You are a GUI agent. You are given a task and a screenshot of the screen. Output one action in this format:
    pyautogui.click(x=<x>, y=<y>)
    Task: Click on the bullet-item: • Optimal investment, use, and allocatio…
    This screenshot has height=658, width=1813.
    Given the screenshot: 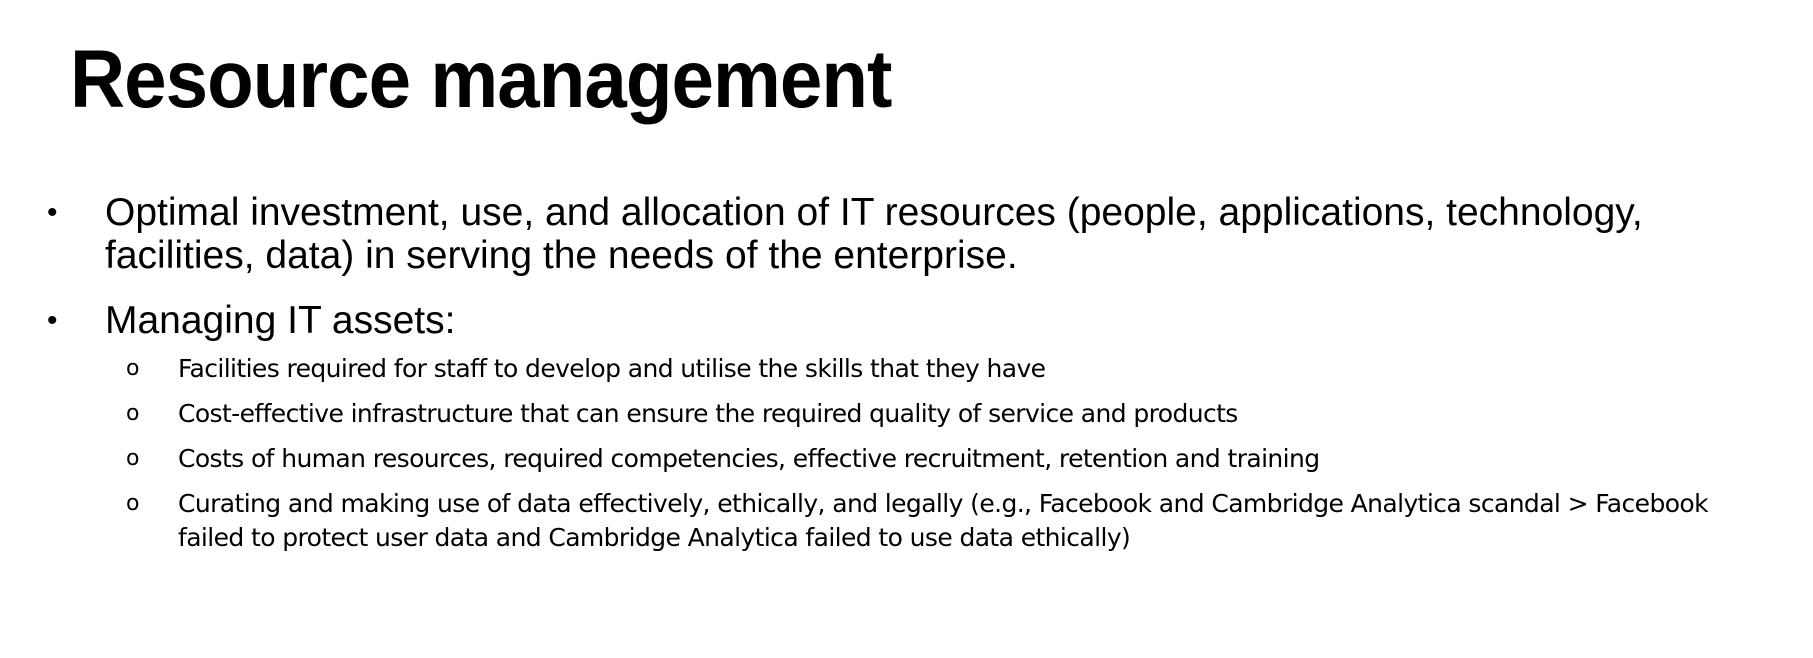 What is the action you would take?
    pyautogui.click(x=862, y=234)
    